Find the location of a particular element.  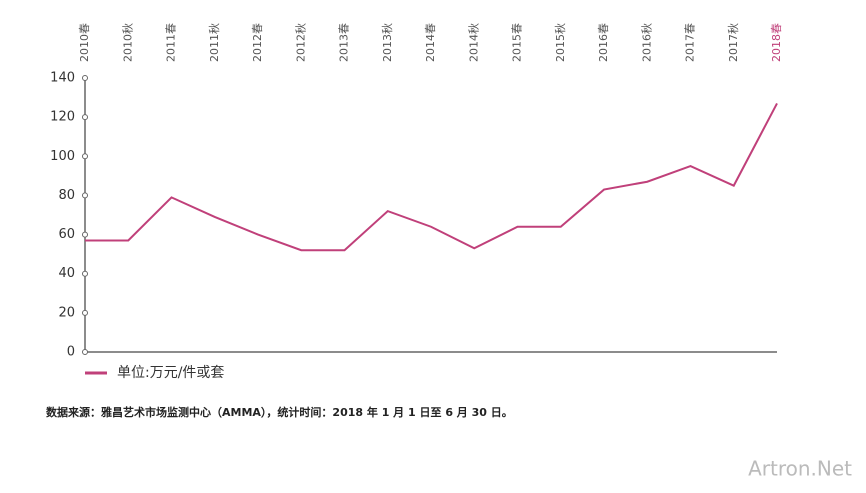

y-tick-label: 120 is located at coordinates (62, 117).